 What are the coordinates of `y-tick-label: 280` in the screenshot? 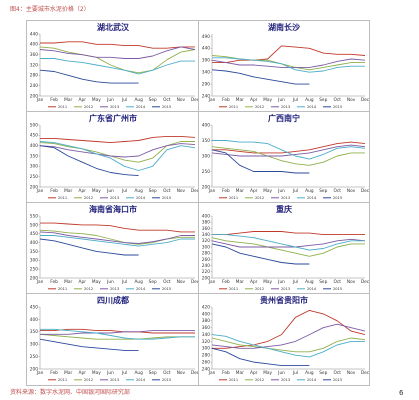 It's located at (206, 356).